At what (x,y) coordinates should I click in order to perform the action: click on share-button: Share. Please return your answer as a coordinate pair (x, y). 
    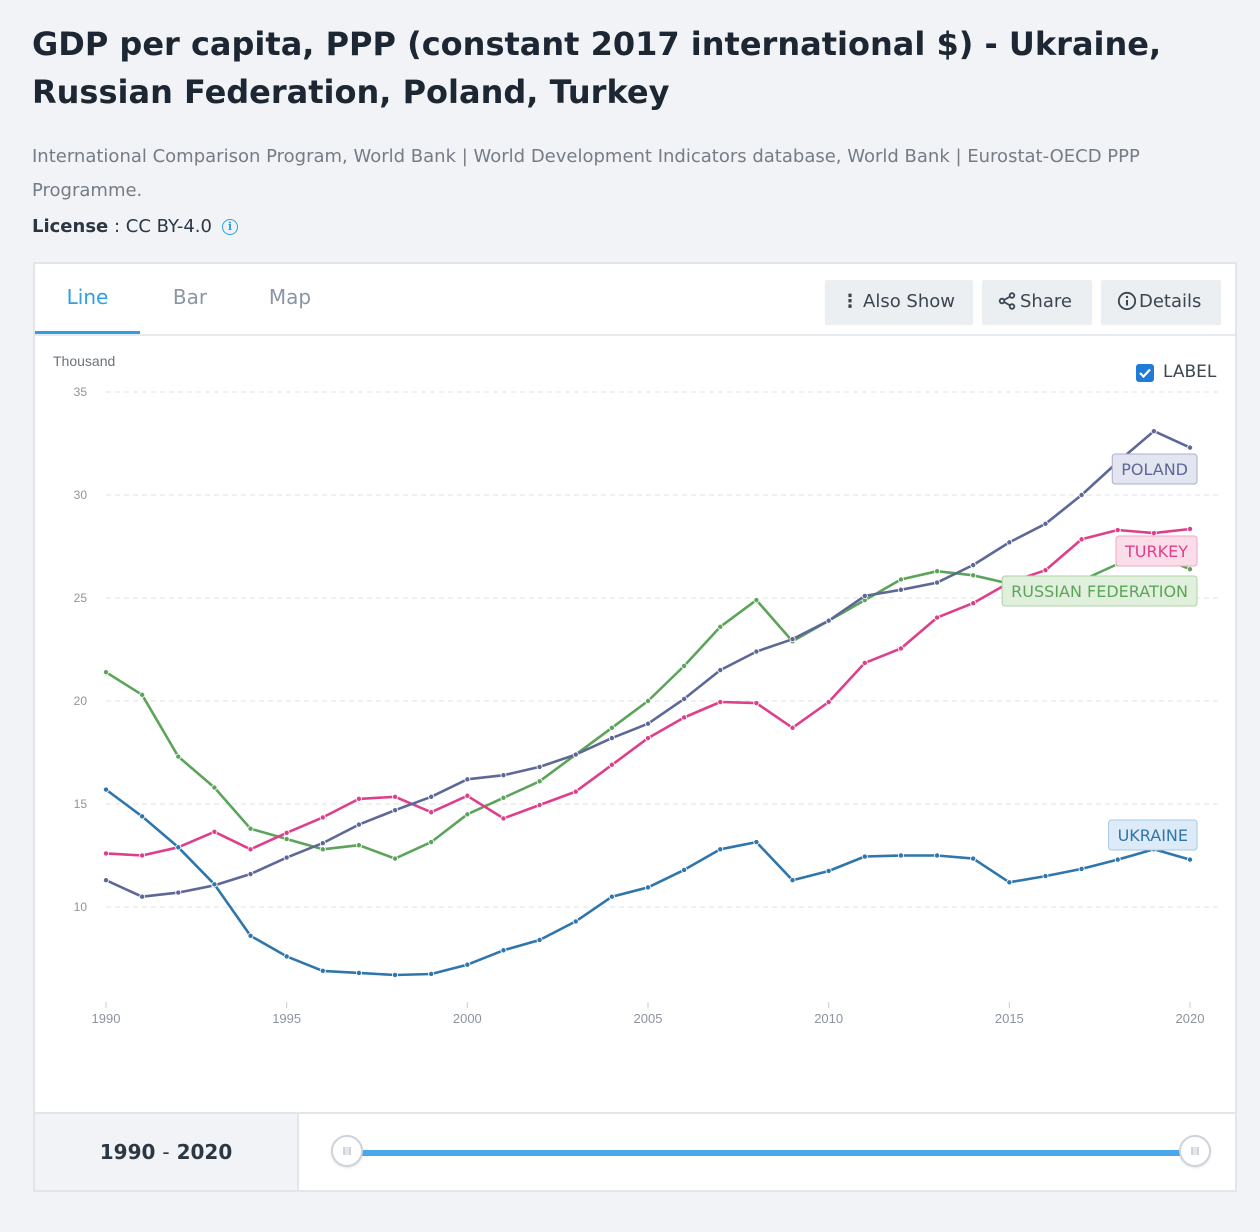
    Looking at the image, I should click on (1037, 302).